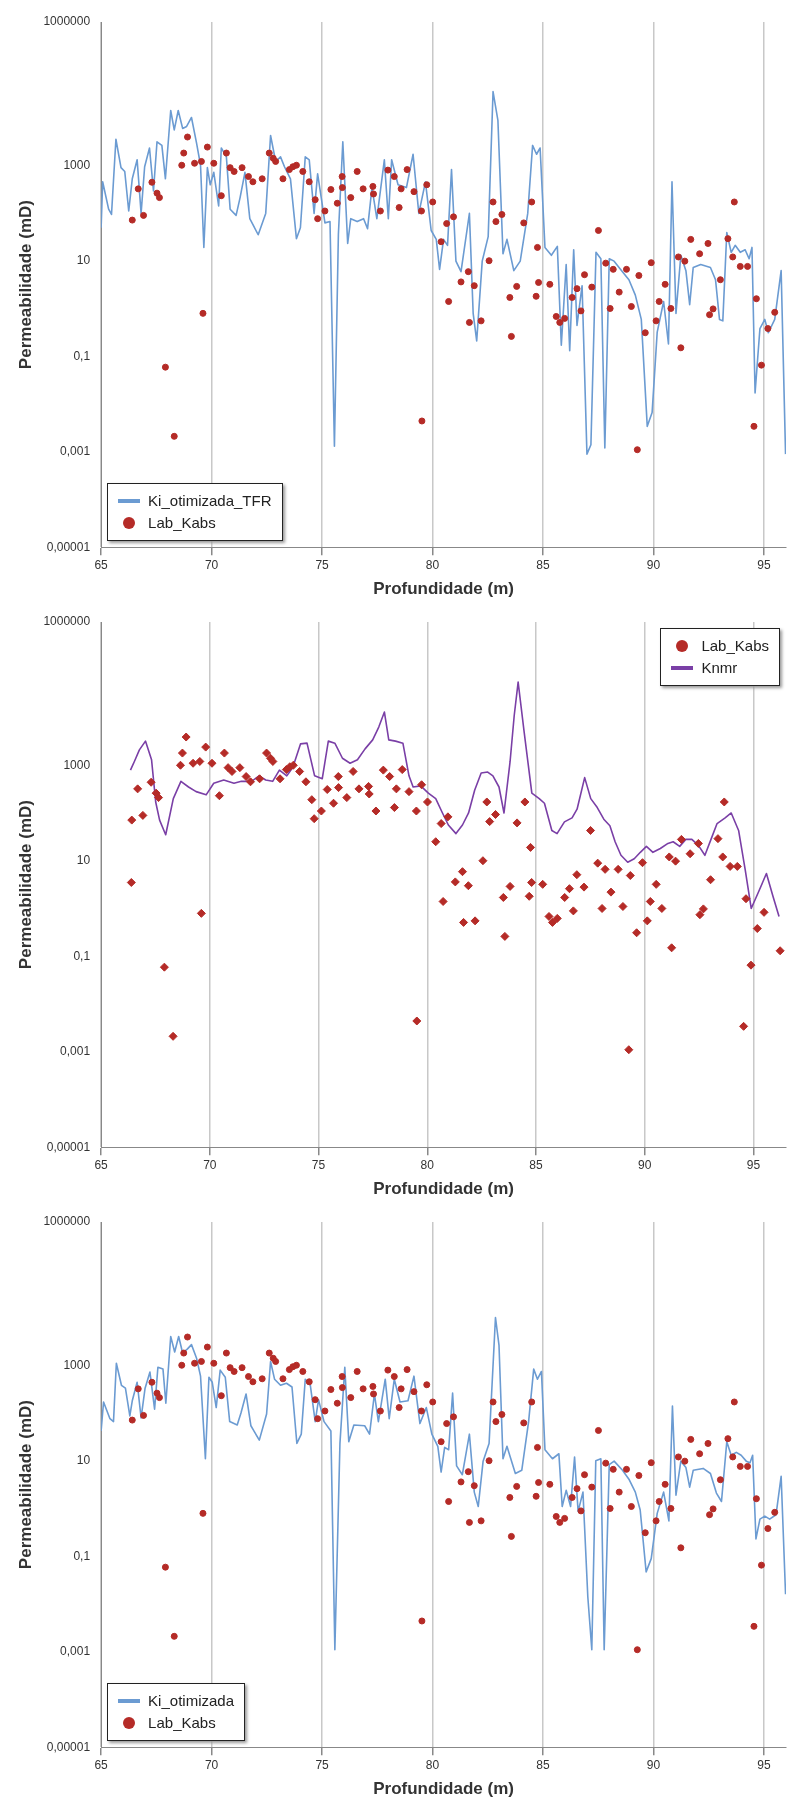  Describe the element at coordinates (719, 668) in the screenshot. I see `legend-label: Knmr` at that location.